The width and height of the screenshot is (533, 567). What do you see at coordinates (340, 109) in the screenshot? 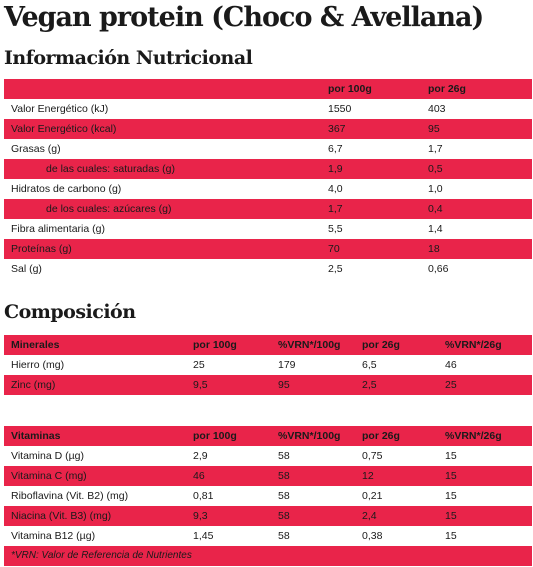
I see `nutrient-per100: 1550` at bounding box center [340, 109].